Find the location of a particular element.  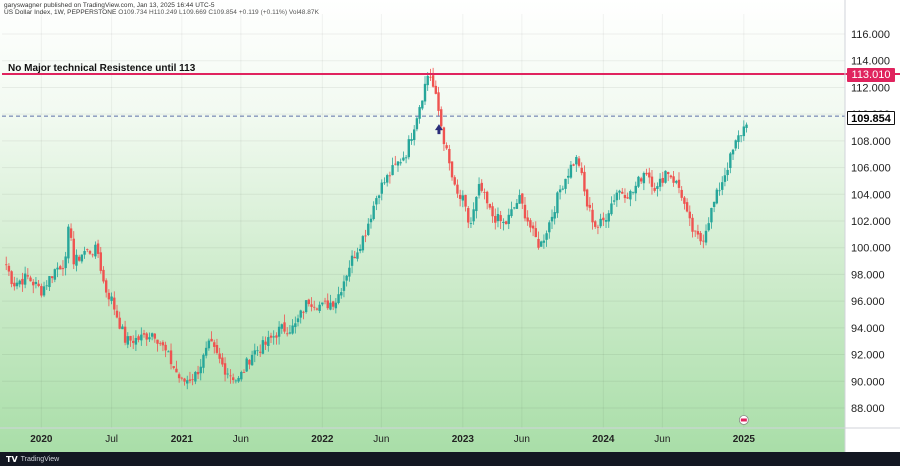

y-tick-label: 96.000 is located at coordinates (868, 302).